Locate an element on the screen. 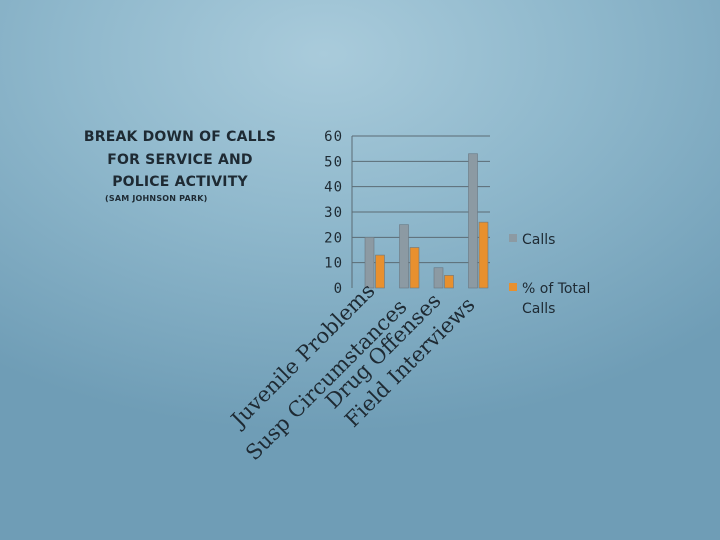  chart-subtitle: (SAM JOHNSON PARK) is located at coordinates (156, 198).